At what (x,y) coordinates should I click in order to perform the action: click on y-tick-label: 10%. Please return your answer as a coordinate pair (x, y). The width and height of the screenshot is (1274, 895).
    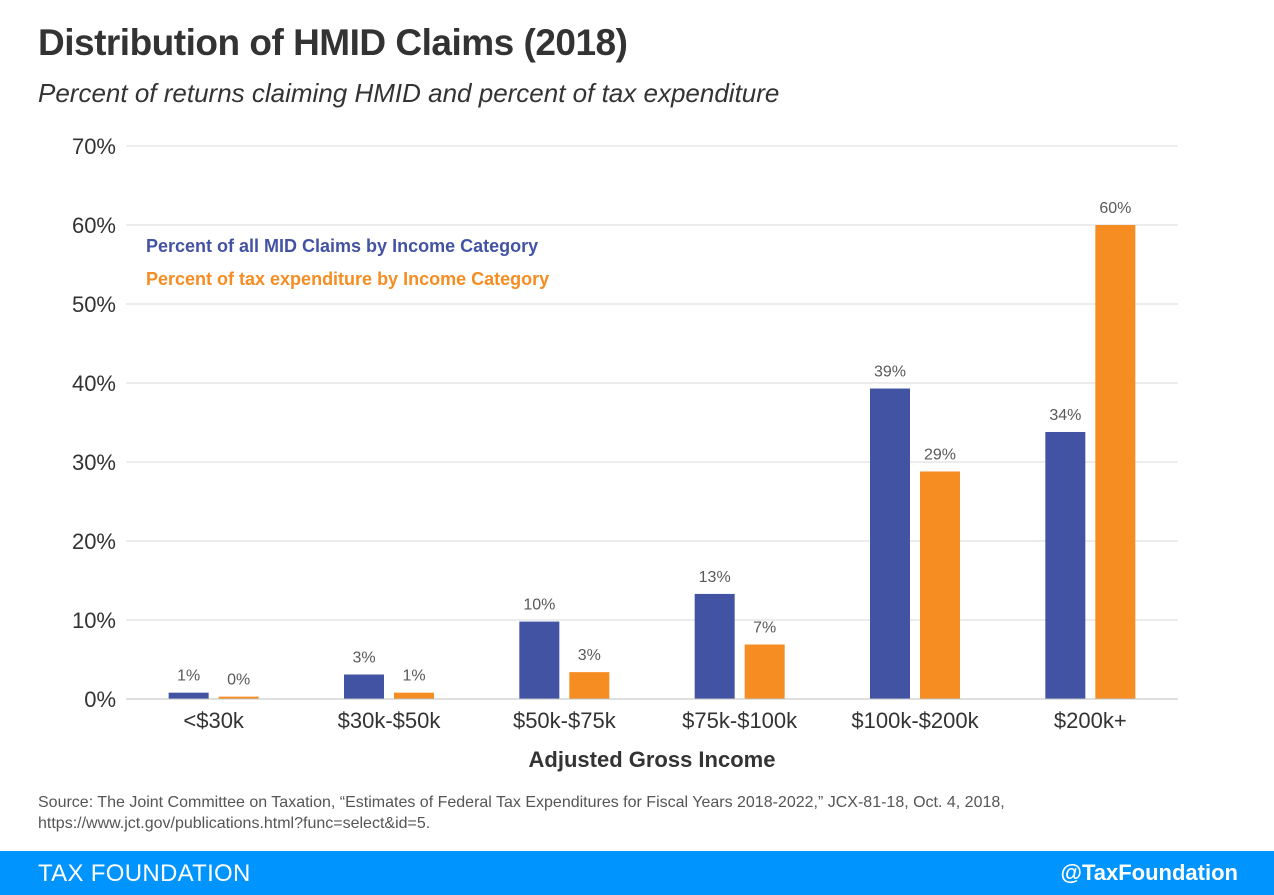
    Looking at the image, I should click on (94, 620).